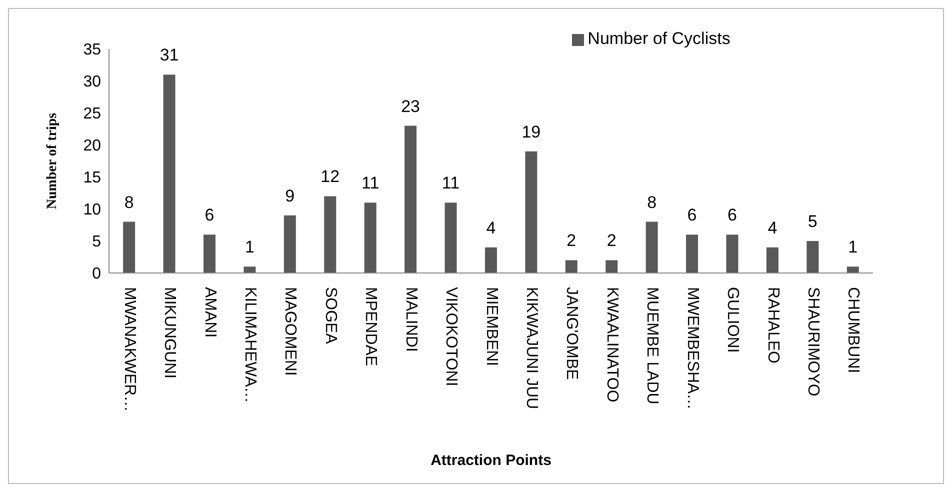 The height and width of the screenshot is (492, 952). What do you see at coordinates (92, 210) in the screenshot?
I see `y-tick-label: 10` at bounding box center [92, 210].